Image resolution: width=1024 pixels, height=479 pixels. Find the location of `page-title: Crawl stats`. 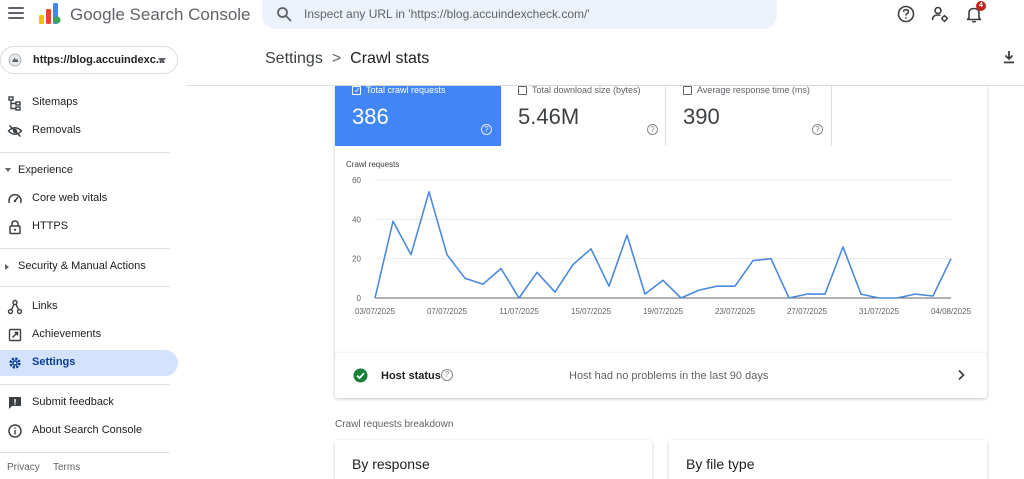

page-title: Crawl stats is located at coordinates (390, 58).